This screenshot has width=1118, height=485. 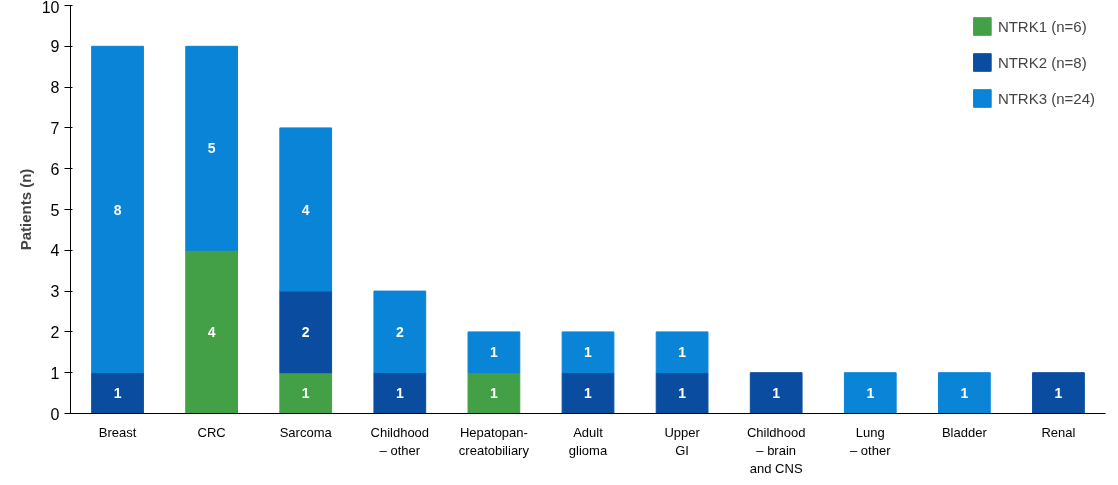 I want to click on data-label: 5, so click(x=211, y=148).